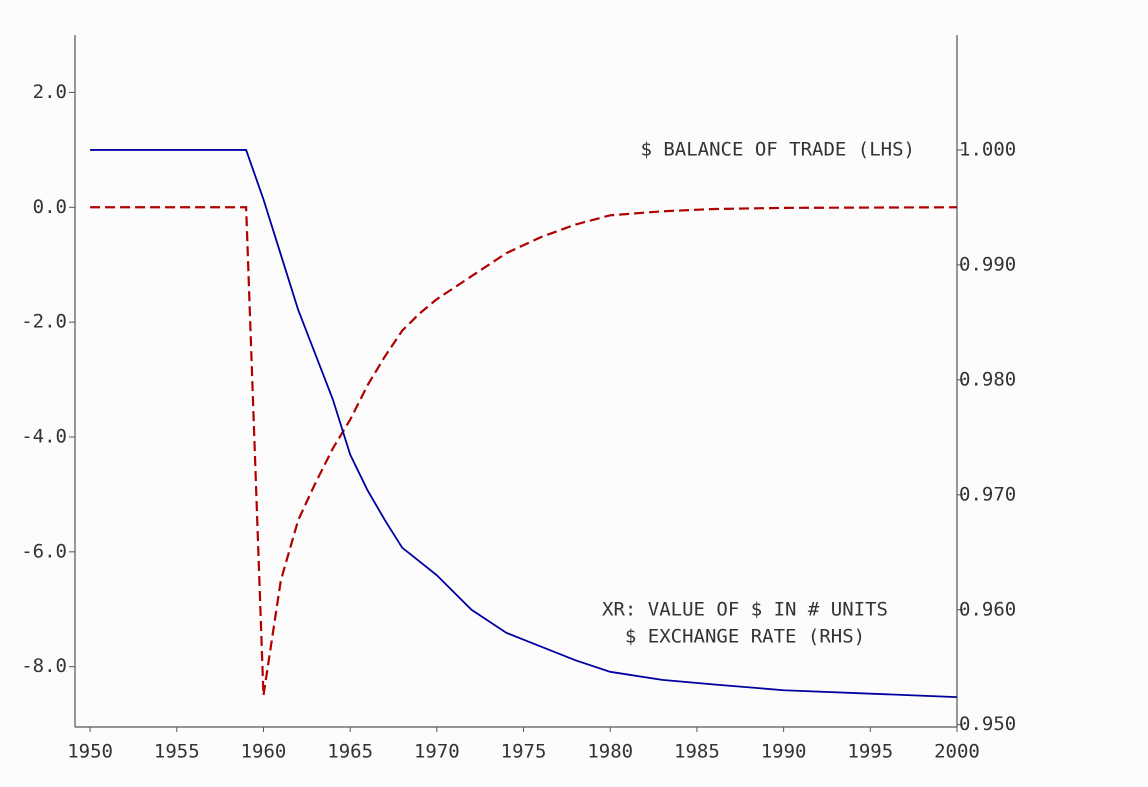 Image resolution: width=1148 pixels, height=787 pixels. Describe the element at coordinates (44, 666) in the screenshot. I see `y-tick-label: -8.0` at that location.